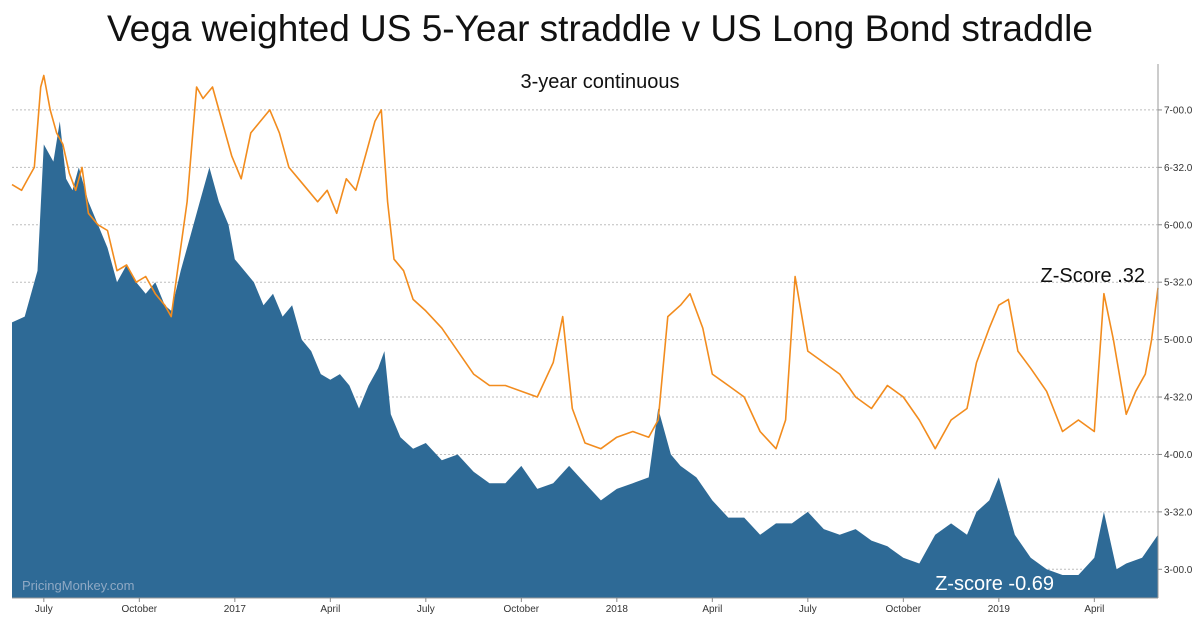  Describe the element at coordinates (1178, 110) in the screenshot. I see `y-tick-label: 7-00.0` at that location.